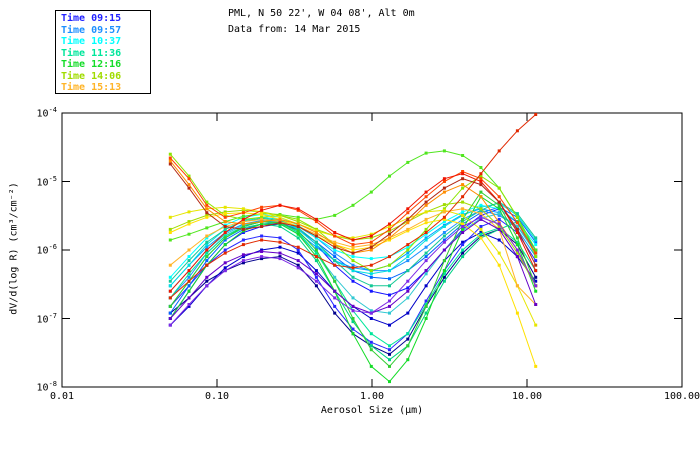 The image size is (700, 450). Describe the element at coordinates (372, 410) in the screenshot. I see `x-axis-label: Aerosol Size (μm)` at that location.